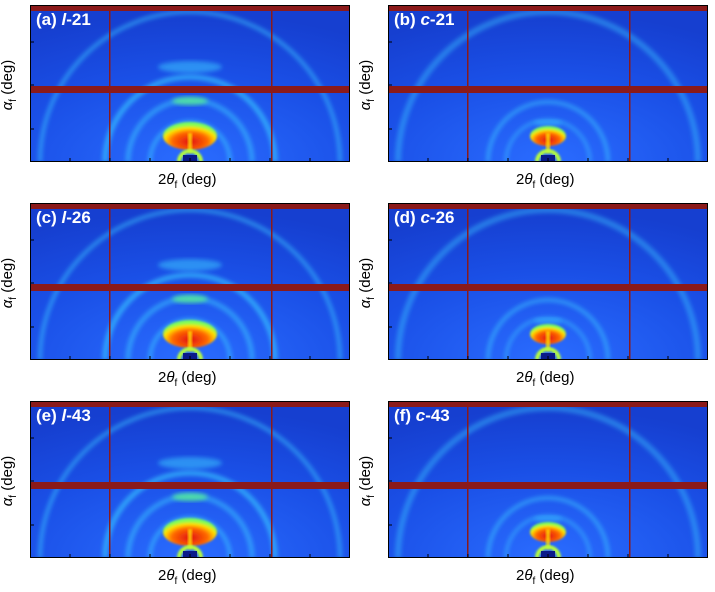 The height and width of the screenshot is (592, 715). What do you see at coordinates (548, 479) in the screenshot?
I see `panel-f-image: (f) c-43` at bounding box center [548, 479].